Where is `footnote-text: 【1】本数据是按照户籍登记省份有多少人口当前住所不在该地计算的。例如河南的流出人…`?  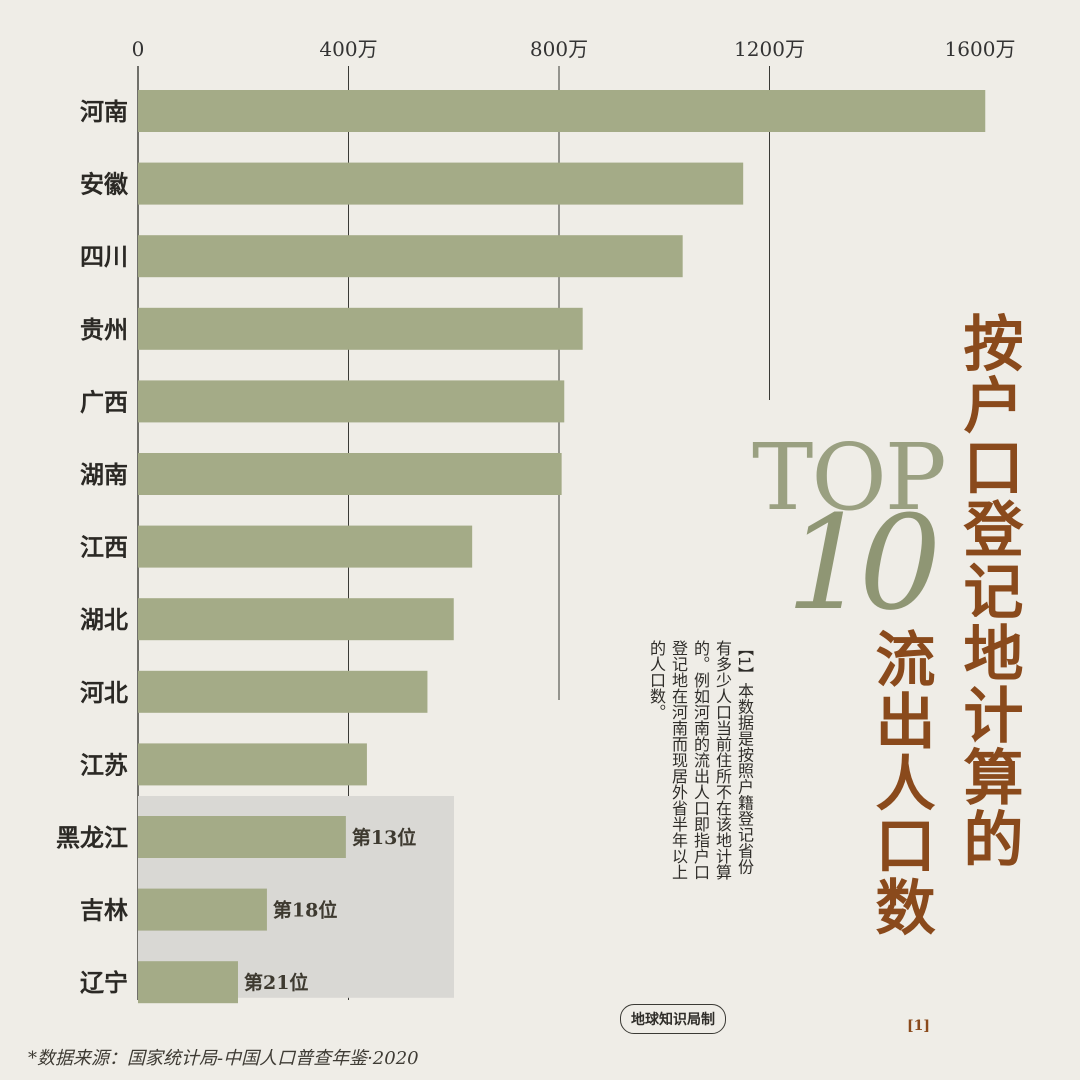 footnote-text: 【1】本数据是按照户籍登记省份有多少人口当前住所不在该地计算的。例如河南的流出人… is located at coordinates (700, 760).